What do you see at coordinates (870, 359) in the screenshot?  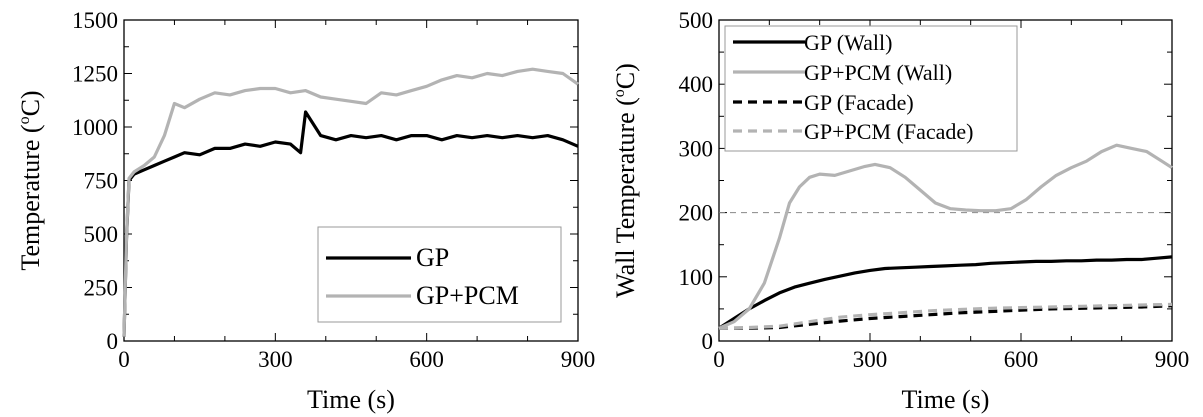 I see `right-x-tick-label: 300` at bounding box center [870, 359].